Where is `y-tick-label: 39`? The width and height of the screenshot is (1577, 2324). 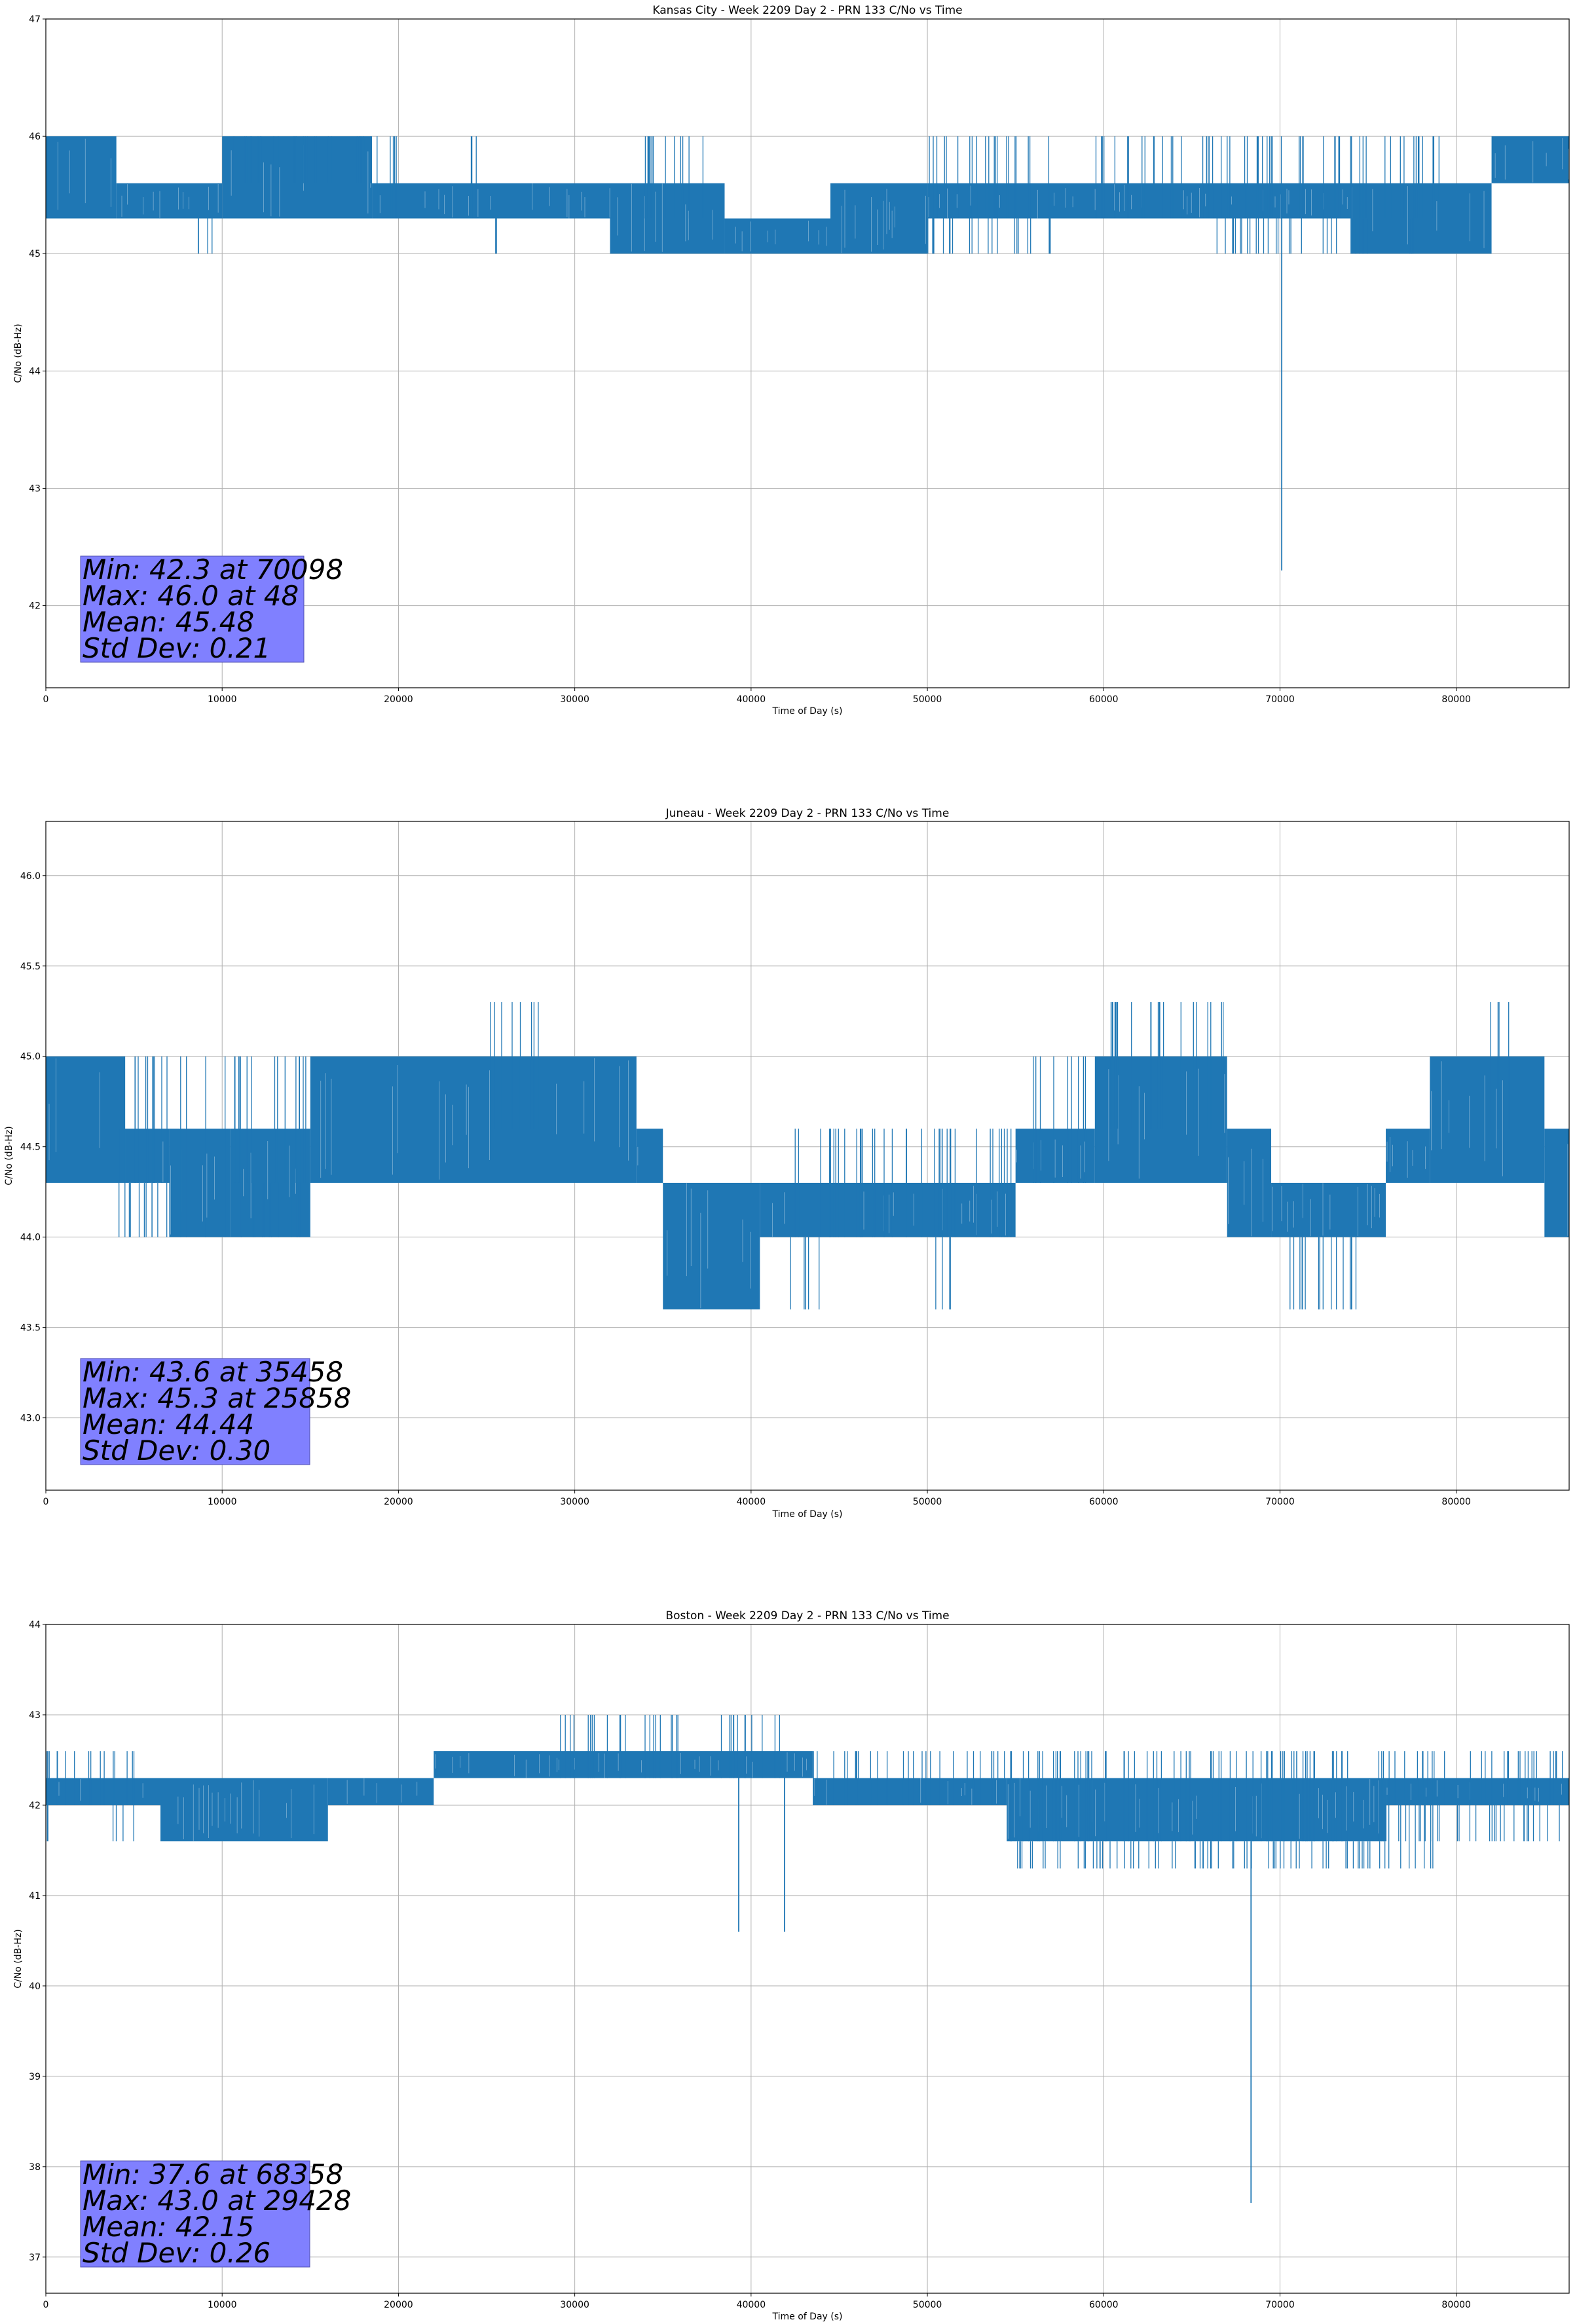 y-tick-label: 39 is located at coordinates (35, 2077).